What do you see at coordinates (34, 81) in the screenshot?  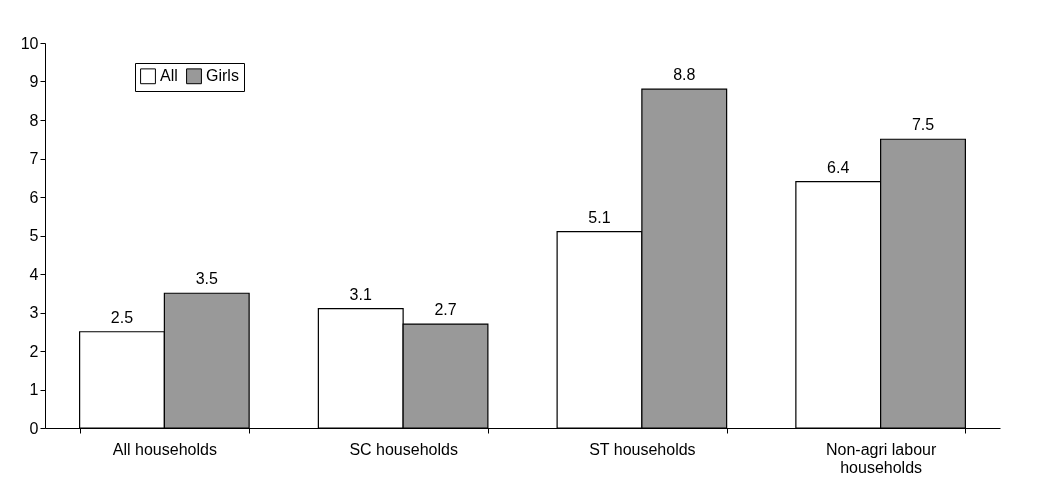 I see `y-tick-label: 9` at bounding box center [34, 81].